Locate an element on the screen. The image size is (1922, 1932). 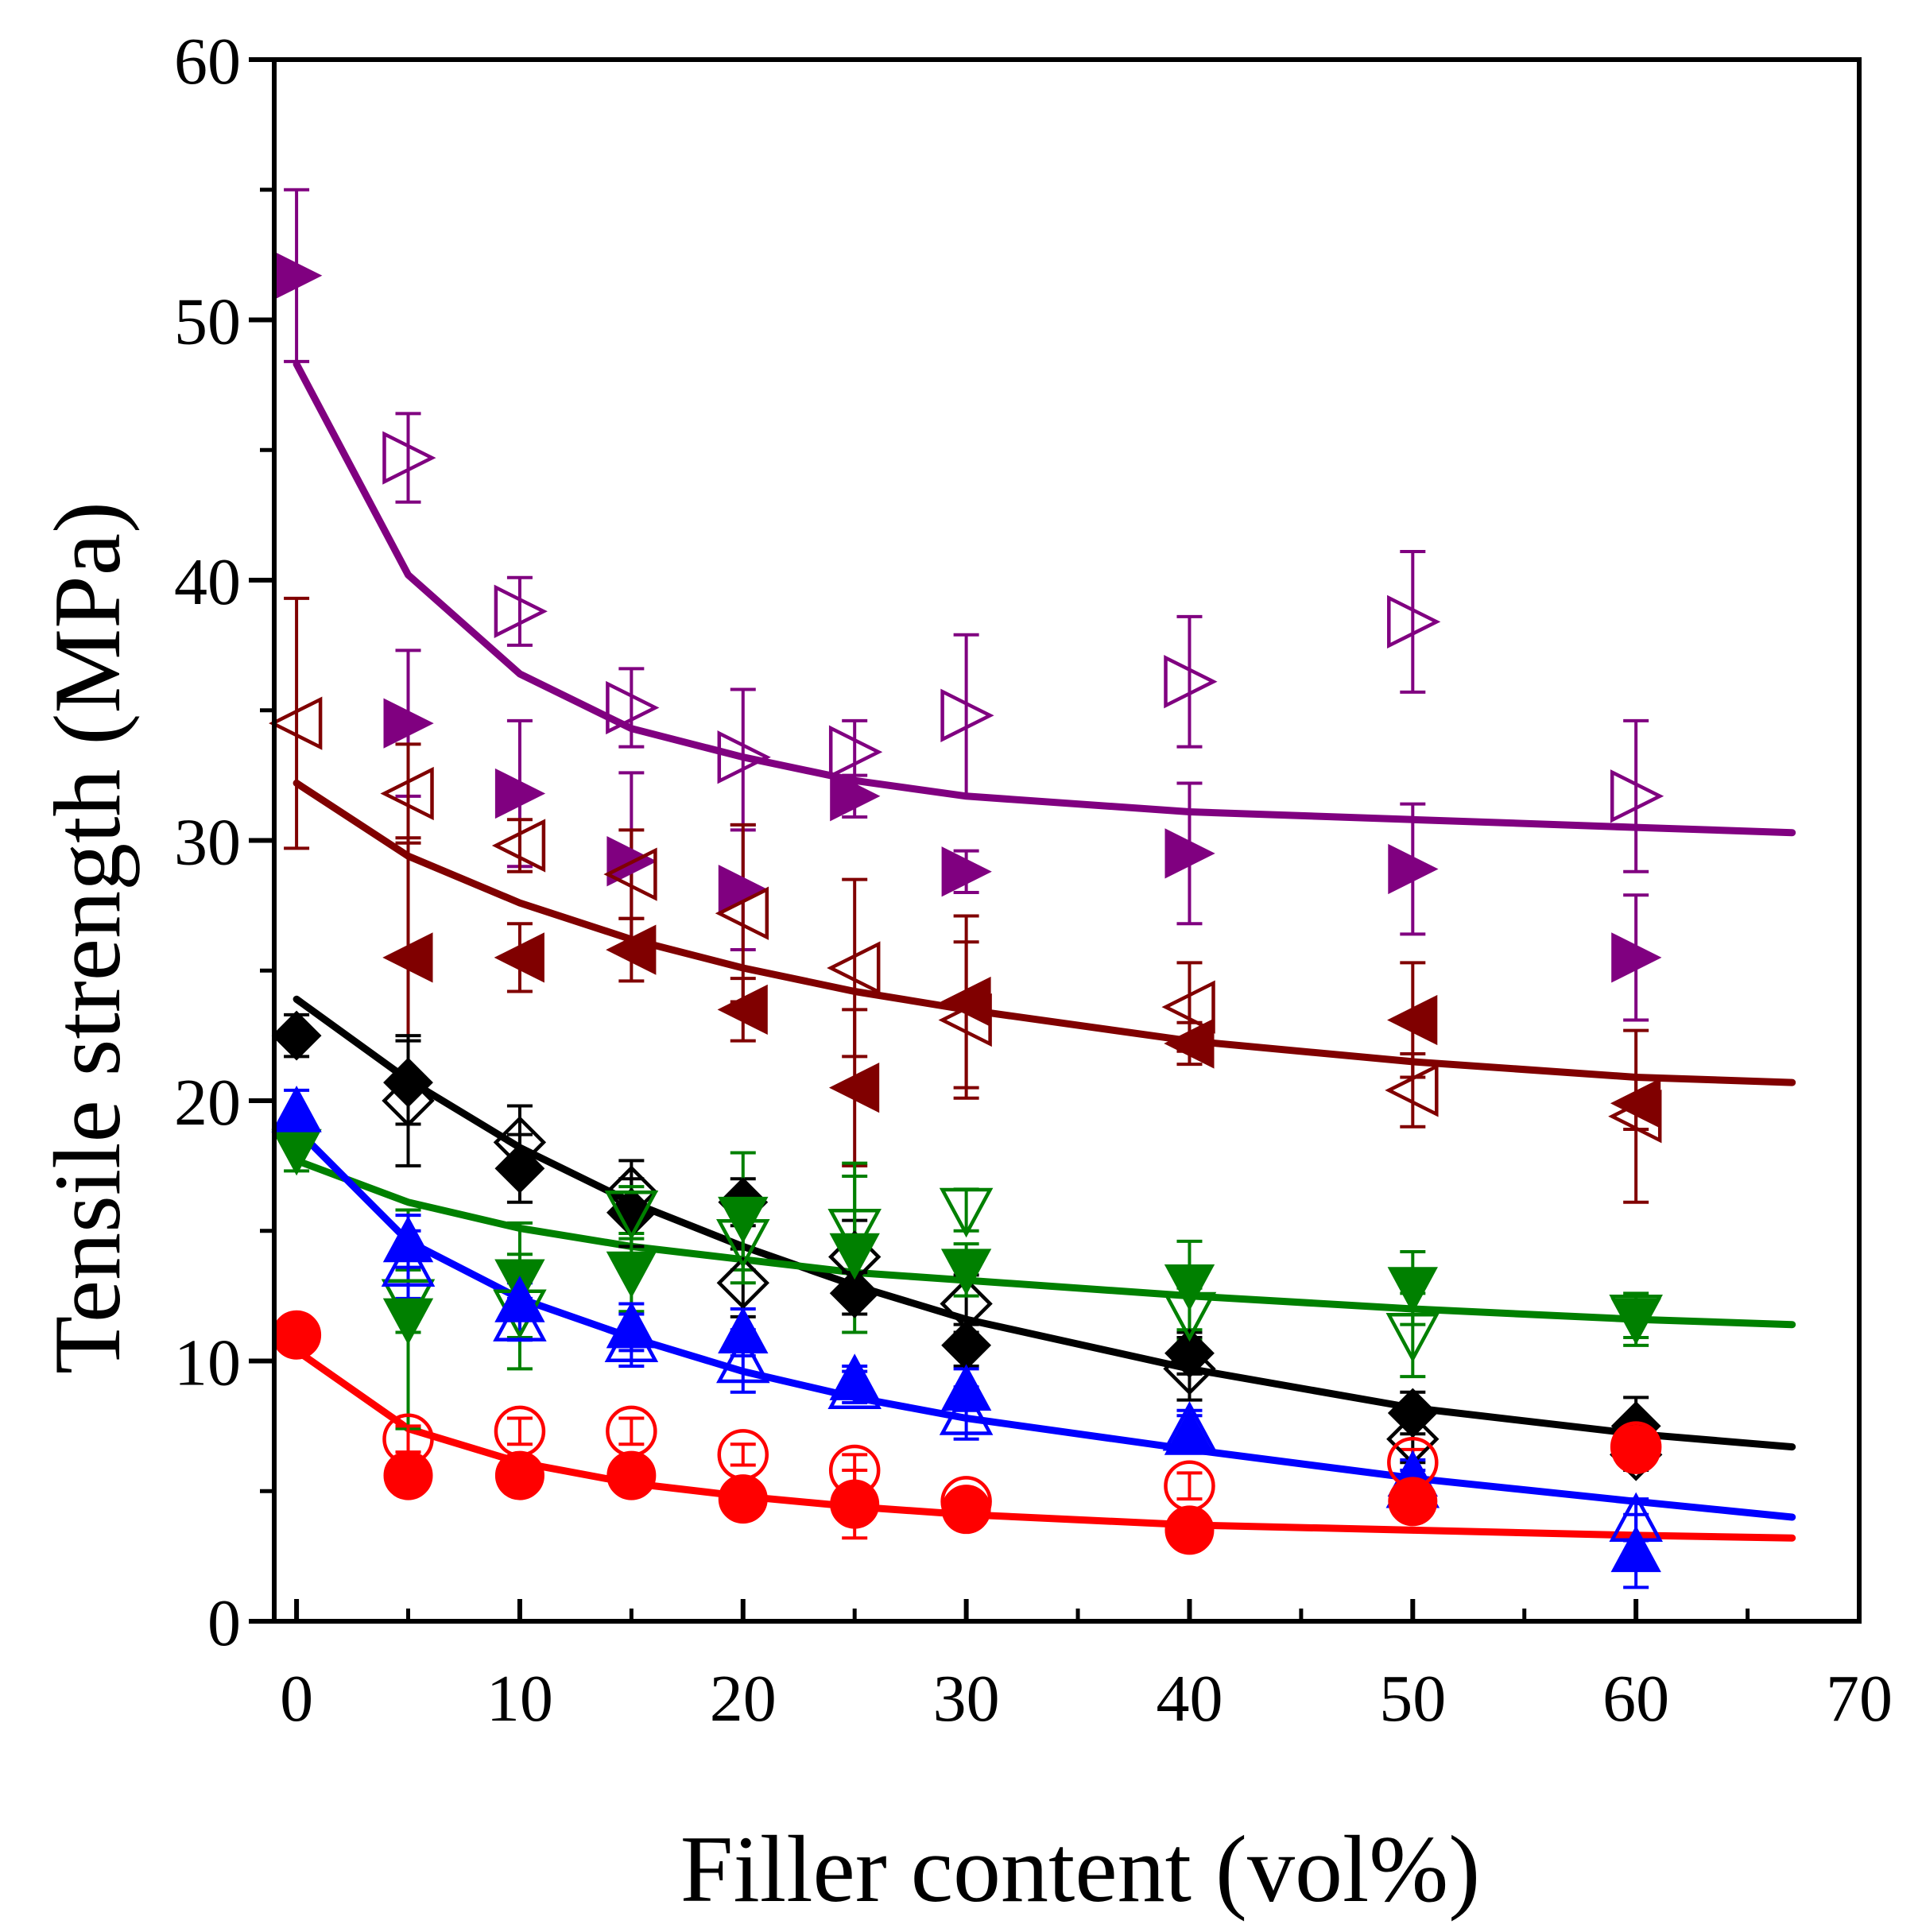
y-tick-label: 10 is located at coordinates (207, 1363).